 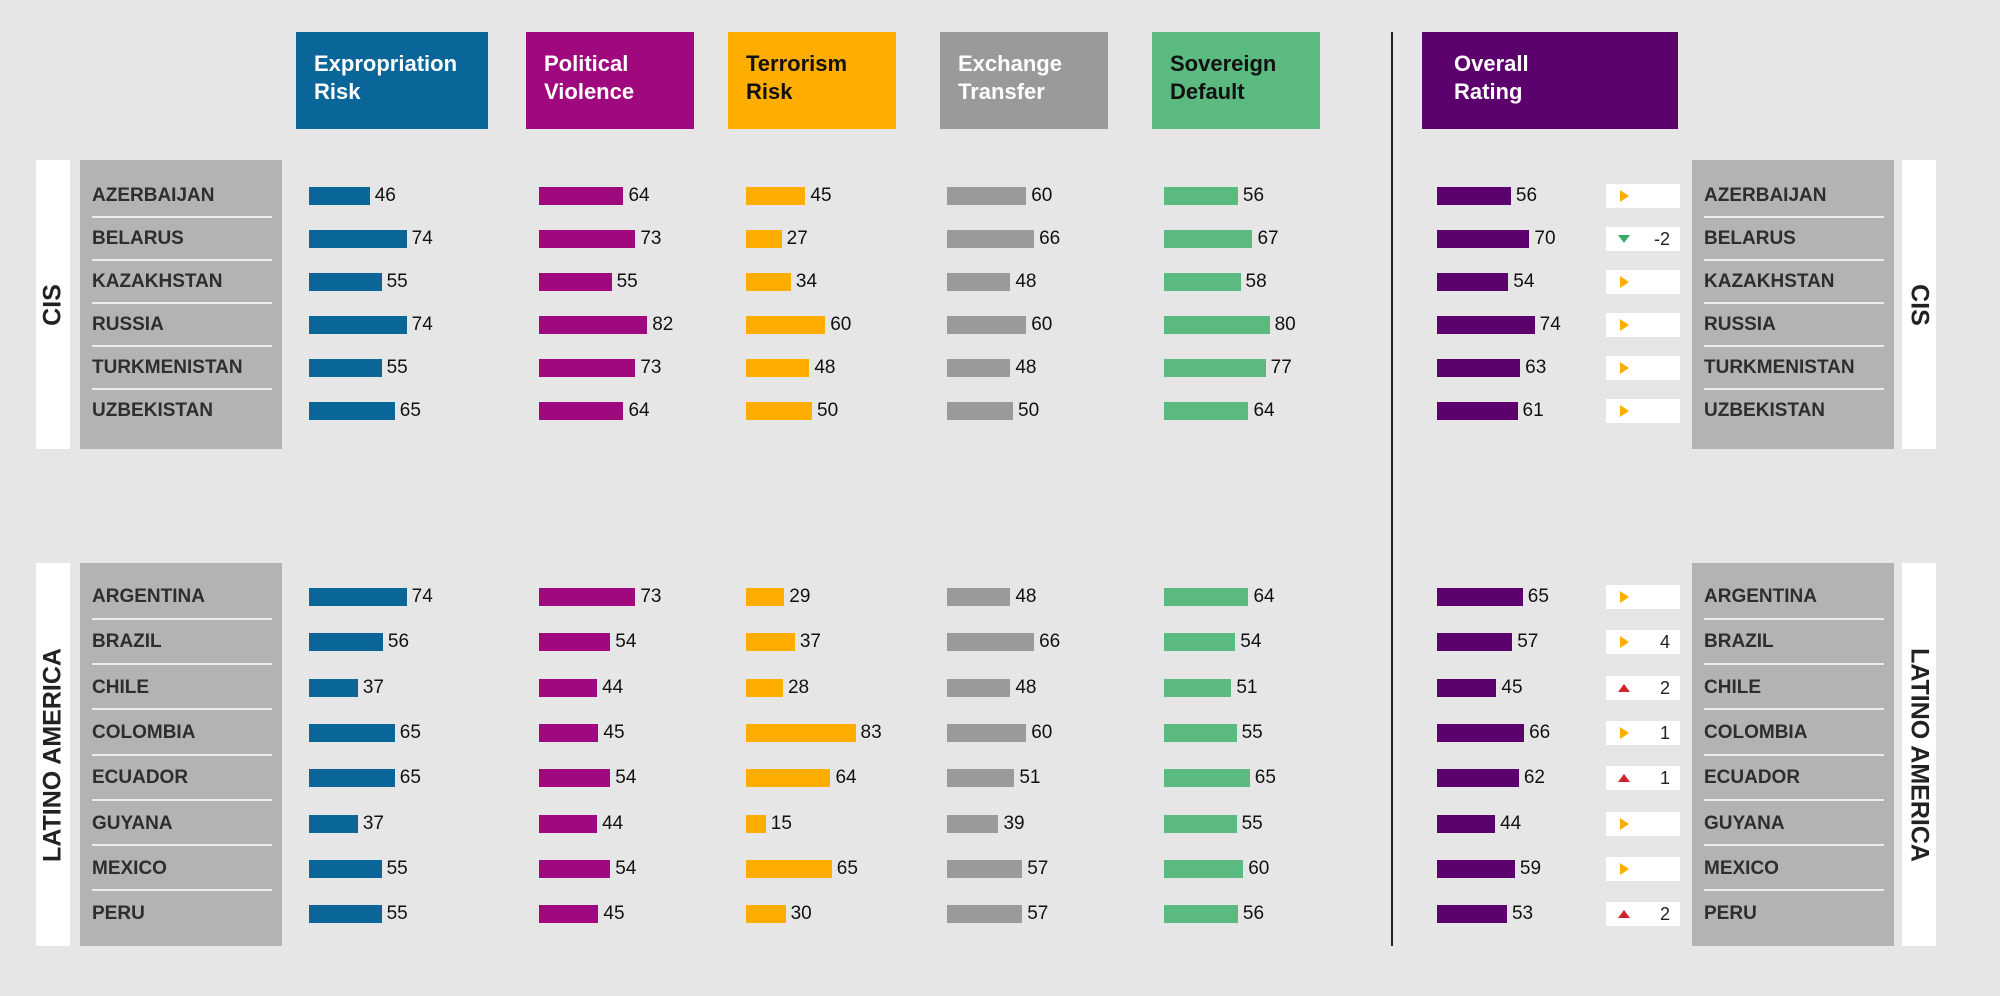 I want to click on header-line1: Terrorism, so click(x=797, y=63).